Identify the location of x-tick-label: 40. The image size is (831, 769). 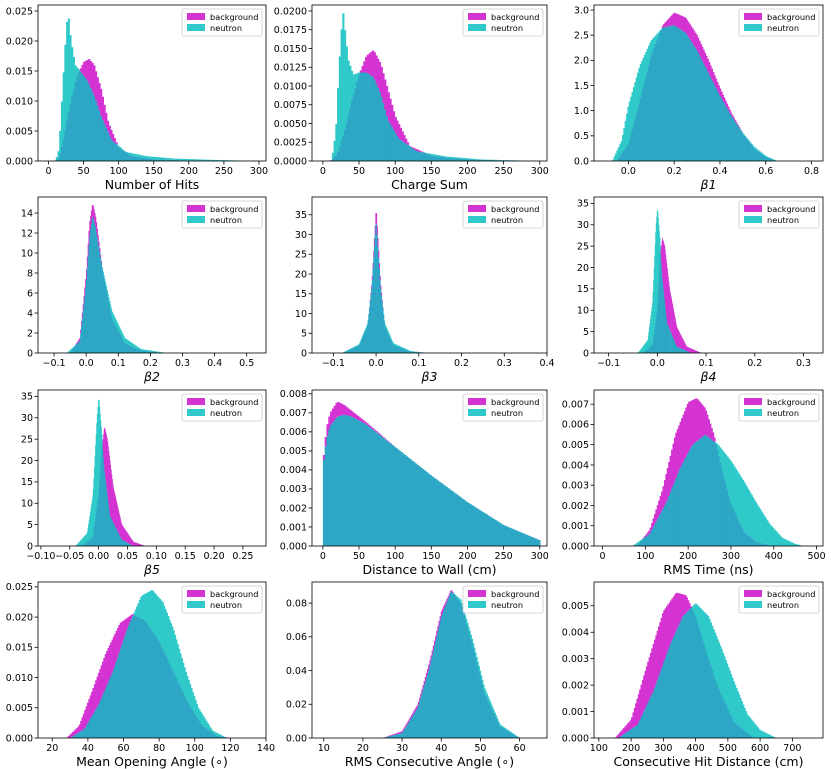
(88, 748).